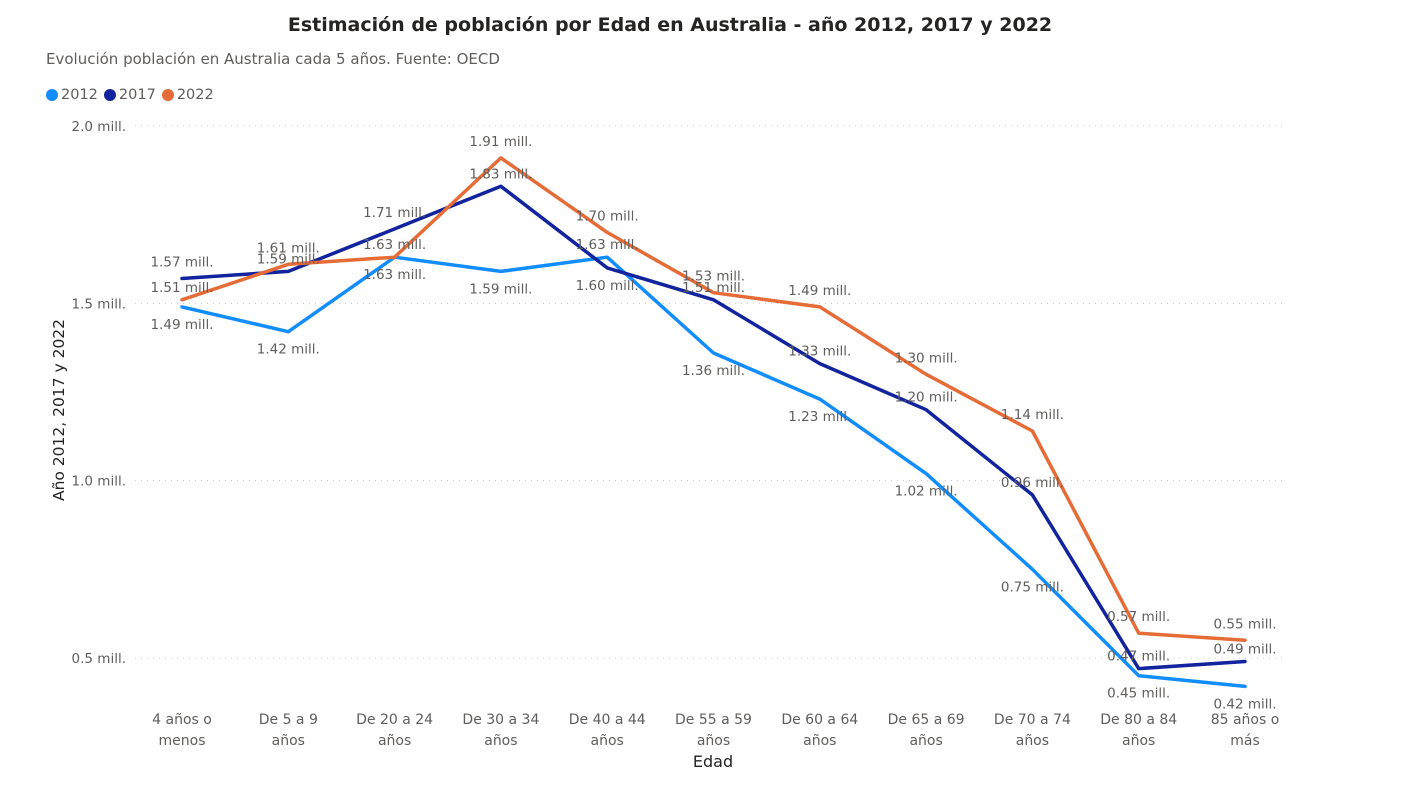  What do you see at coordinates (167, 95) in the screenshot?
I see `legend-dot-2022` at bounding box center [167, 95].